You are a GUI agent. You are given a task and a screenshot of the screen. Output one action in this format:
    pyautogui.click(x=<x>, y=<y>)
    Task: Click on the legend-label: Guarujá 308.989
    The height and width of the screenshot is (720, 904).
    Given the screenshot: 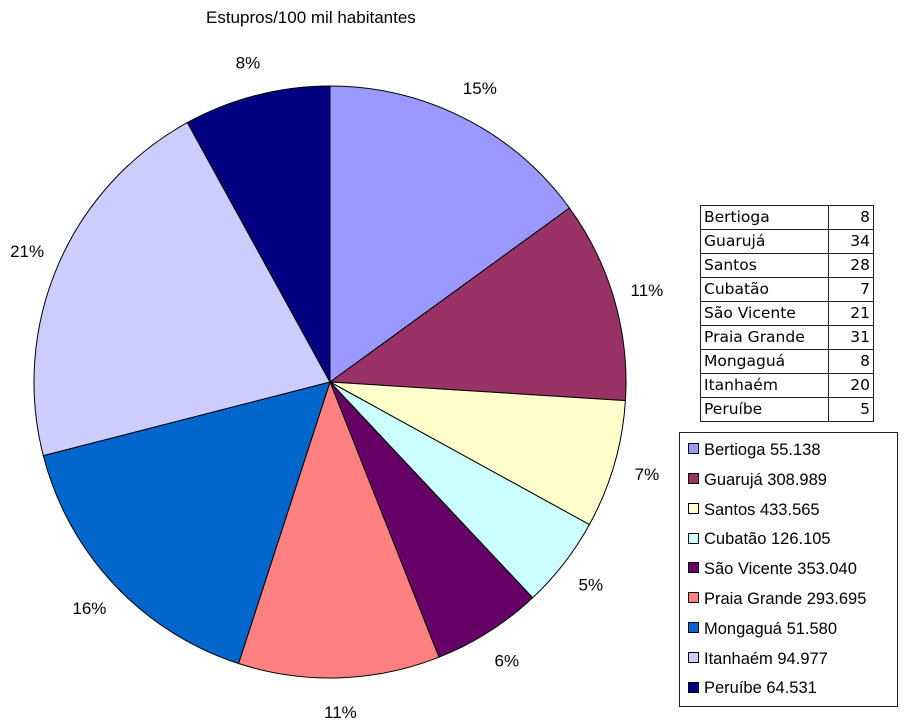 What is the action you would take?
    pyautogui.click(x=765, y=479)
    